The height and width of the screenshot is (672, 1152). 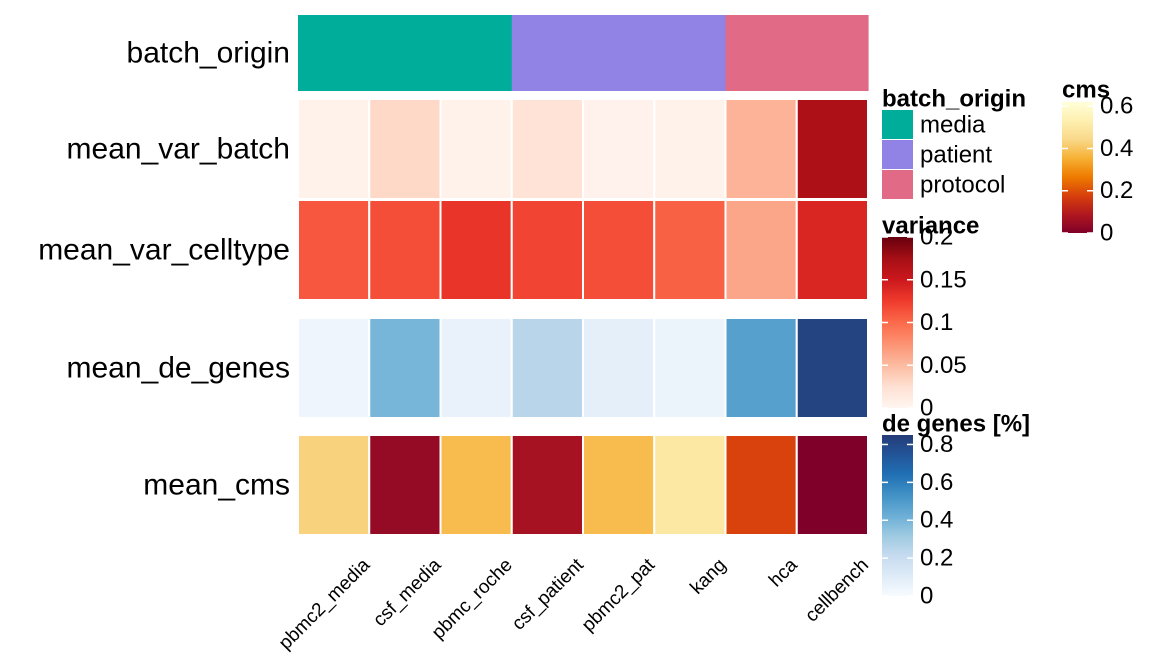 What do you see at coordinates (936, 558) in the screenshot?
I see `colorbar-tick-label-de_genes: 0.2` at bounding box center [936, 558].